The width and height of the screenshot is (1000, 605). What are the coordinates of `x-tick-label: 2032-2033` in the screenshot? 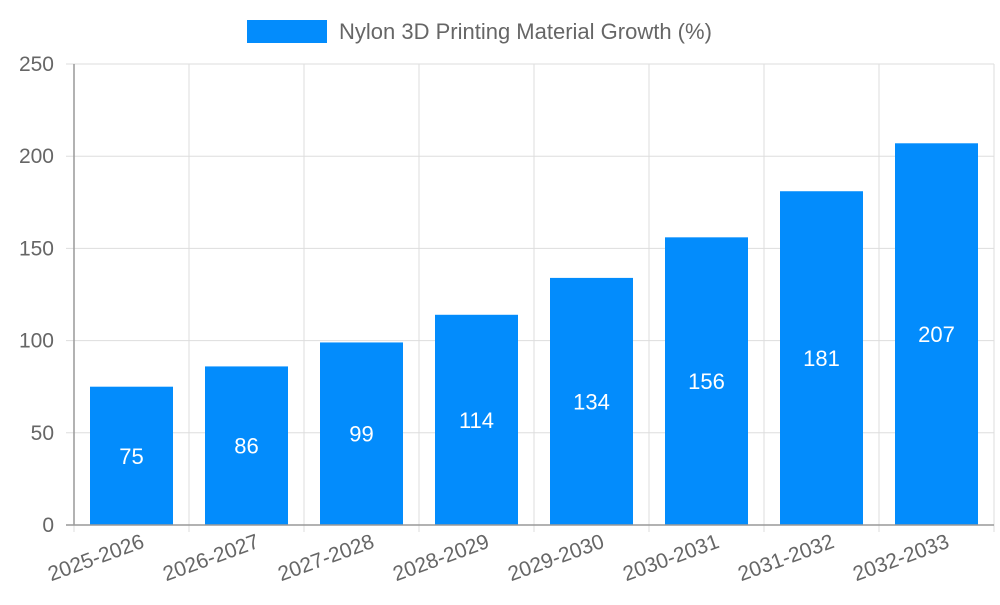 It's located at (901, 558).